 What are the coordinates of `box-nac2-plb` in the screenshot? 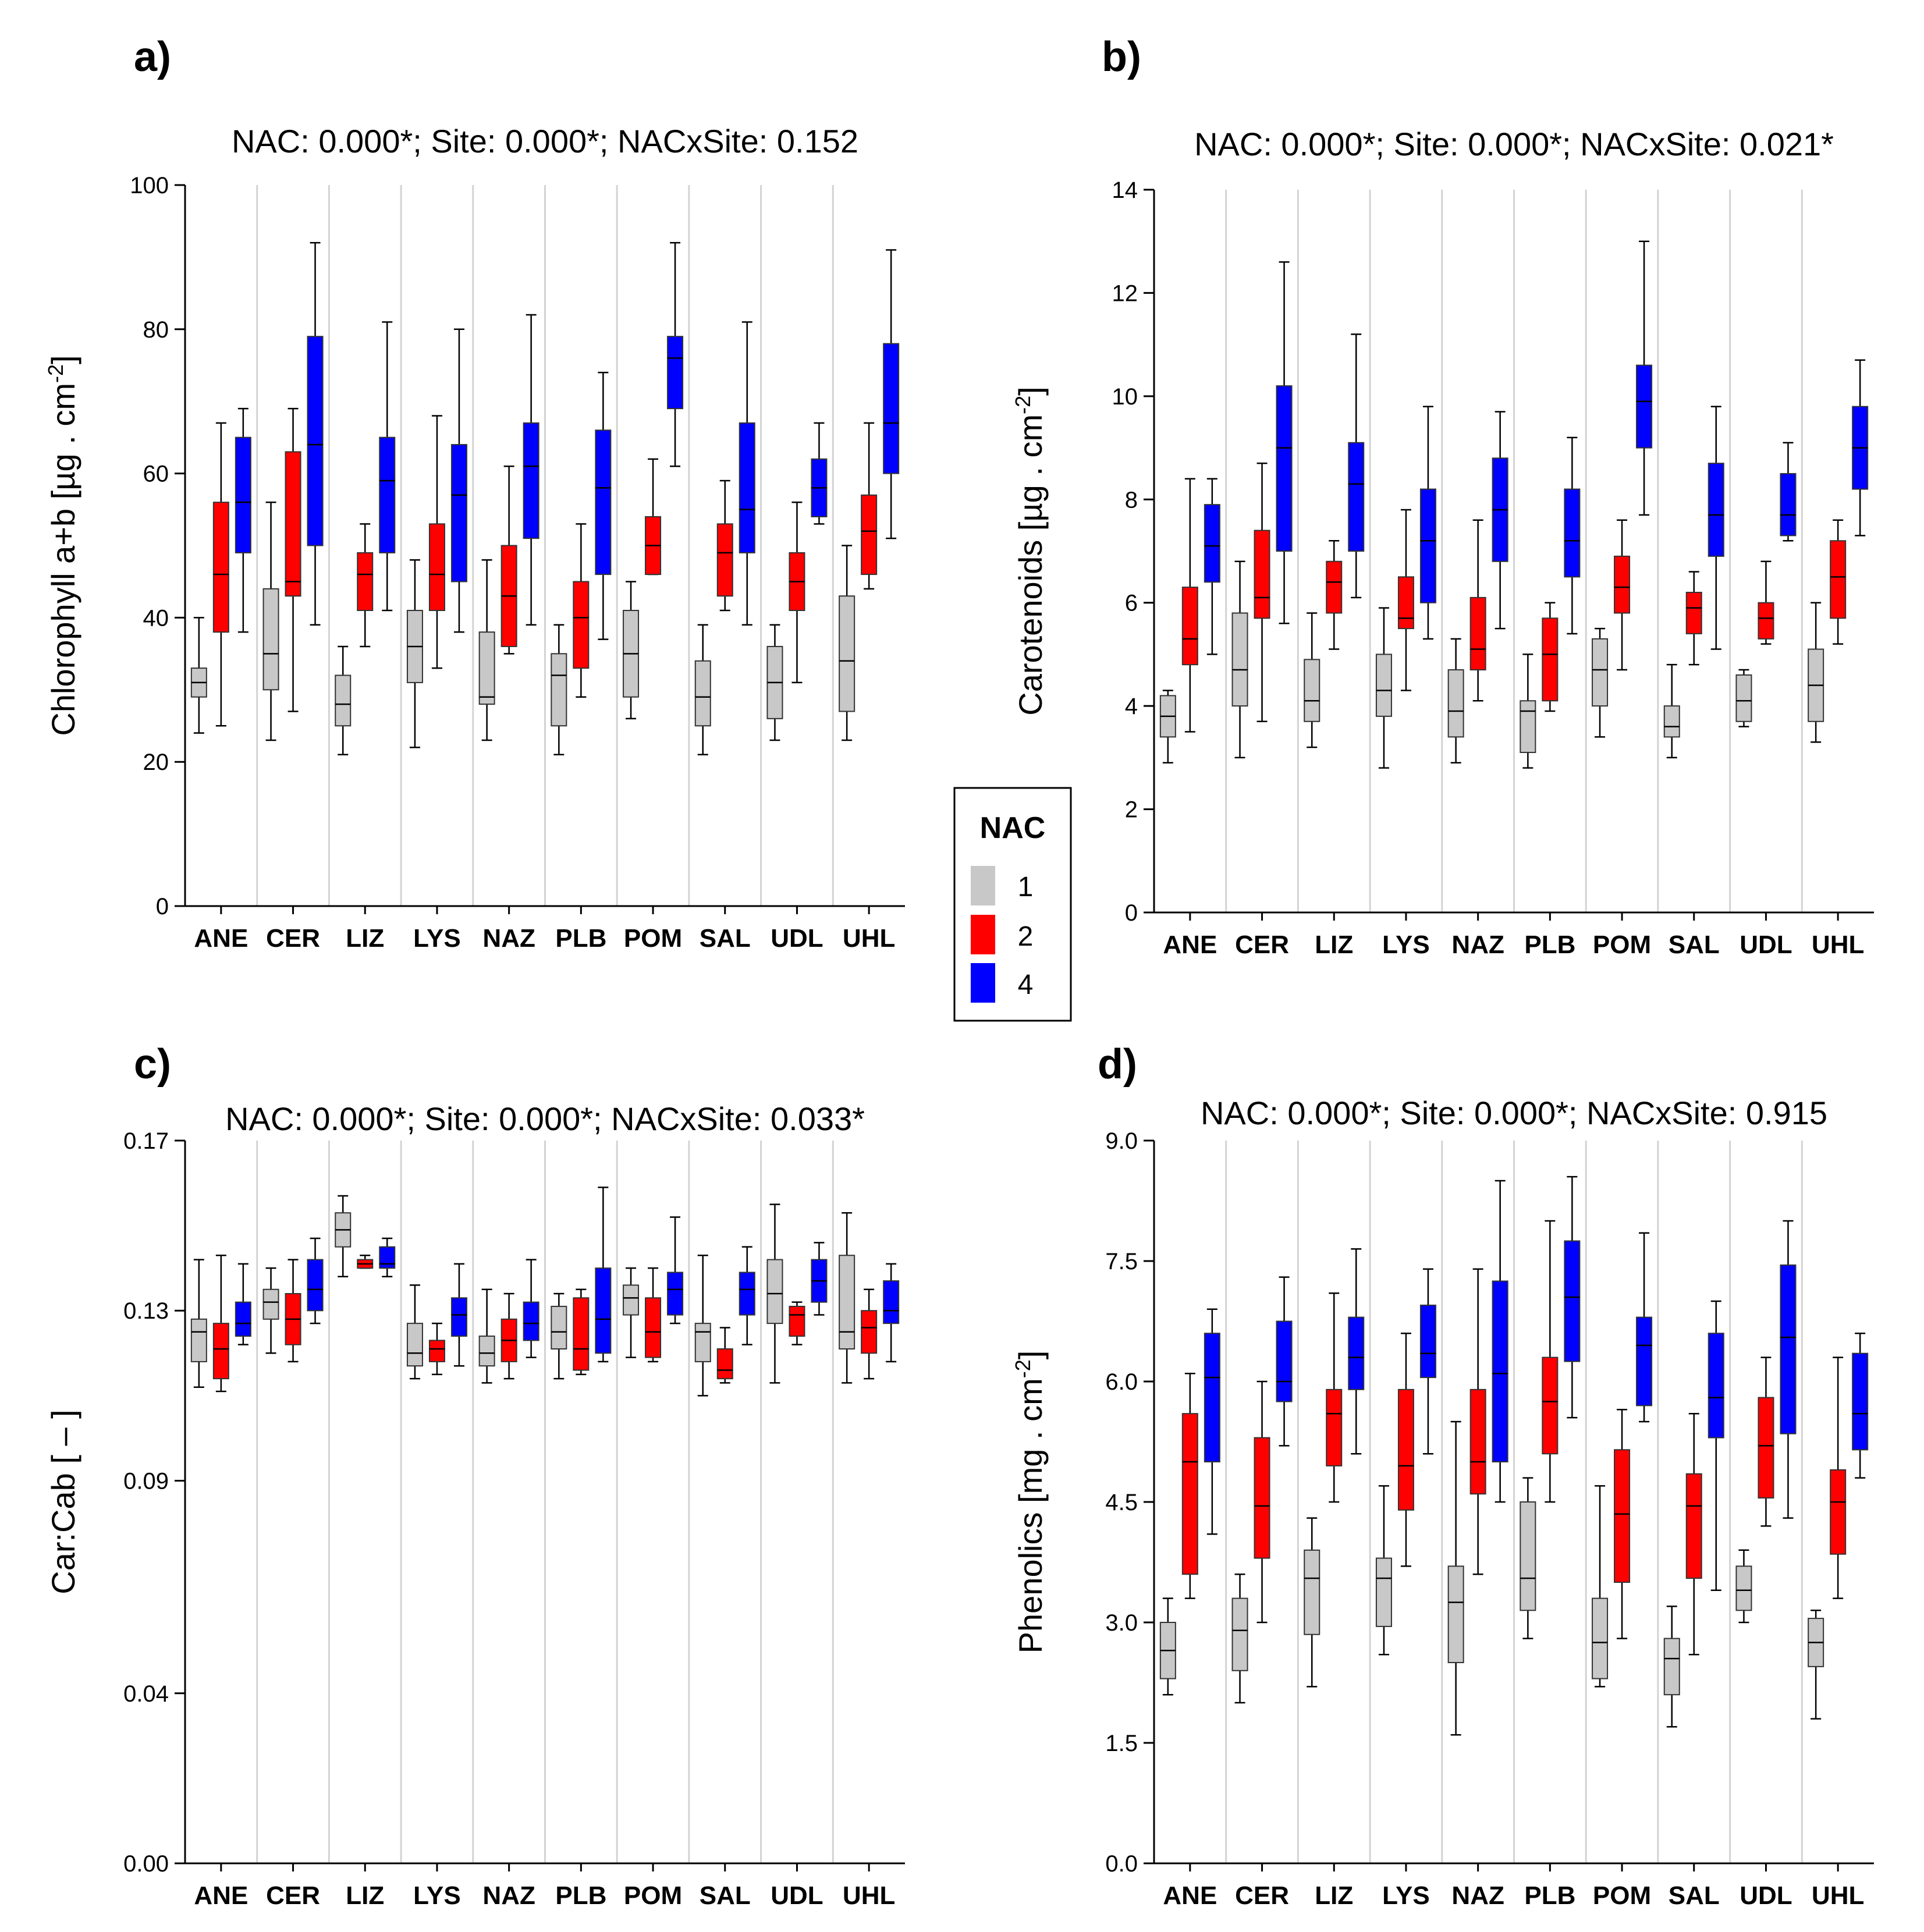 It's located at (581, 1332).